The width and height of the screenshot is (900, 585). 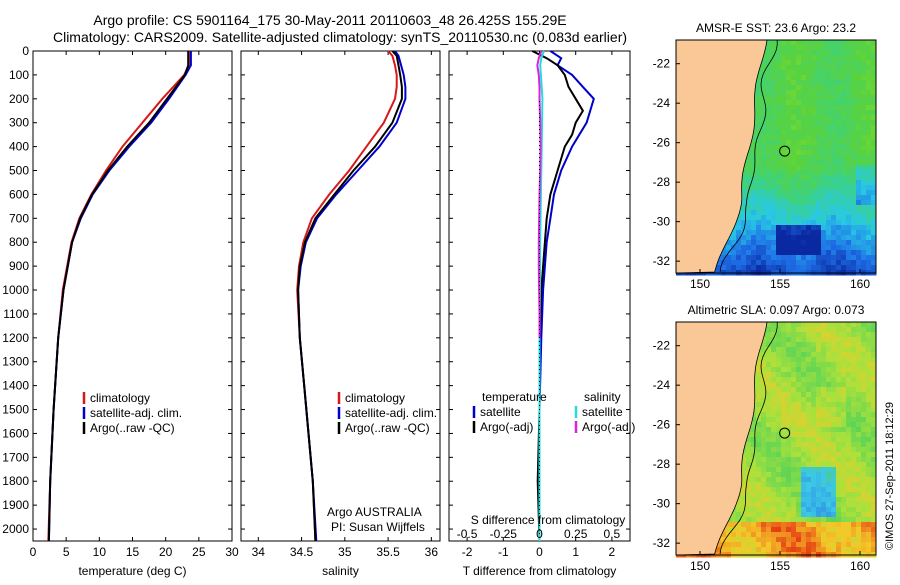 I want to click on map-cells, so click(x=776, y=158).